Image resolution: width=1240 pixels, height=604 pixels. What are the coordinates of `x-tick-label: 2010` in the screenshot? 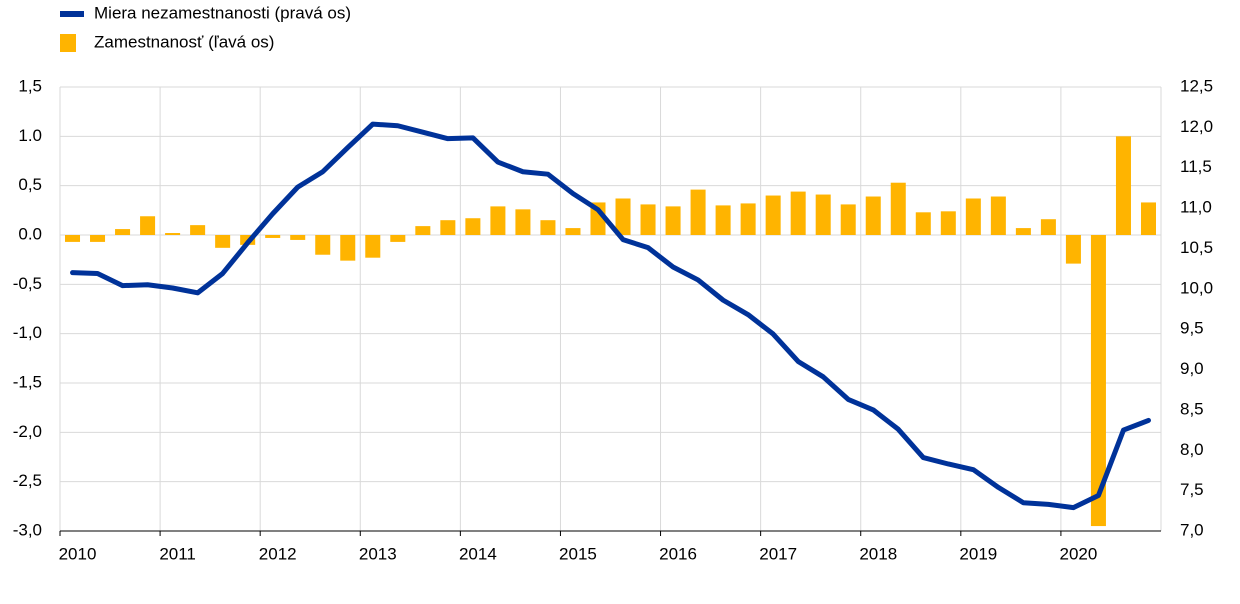 It's located at (78, 553).